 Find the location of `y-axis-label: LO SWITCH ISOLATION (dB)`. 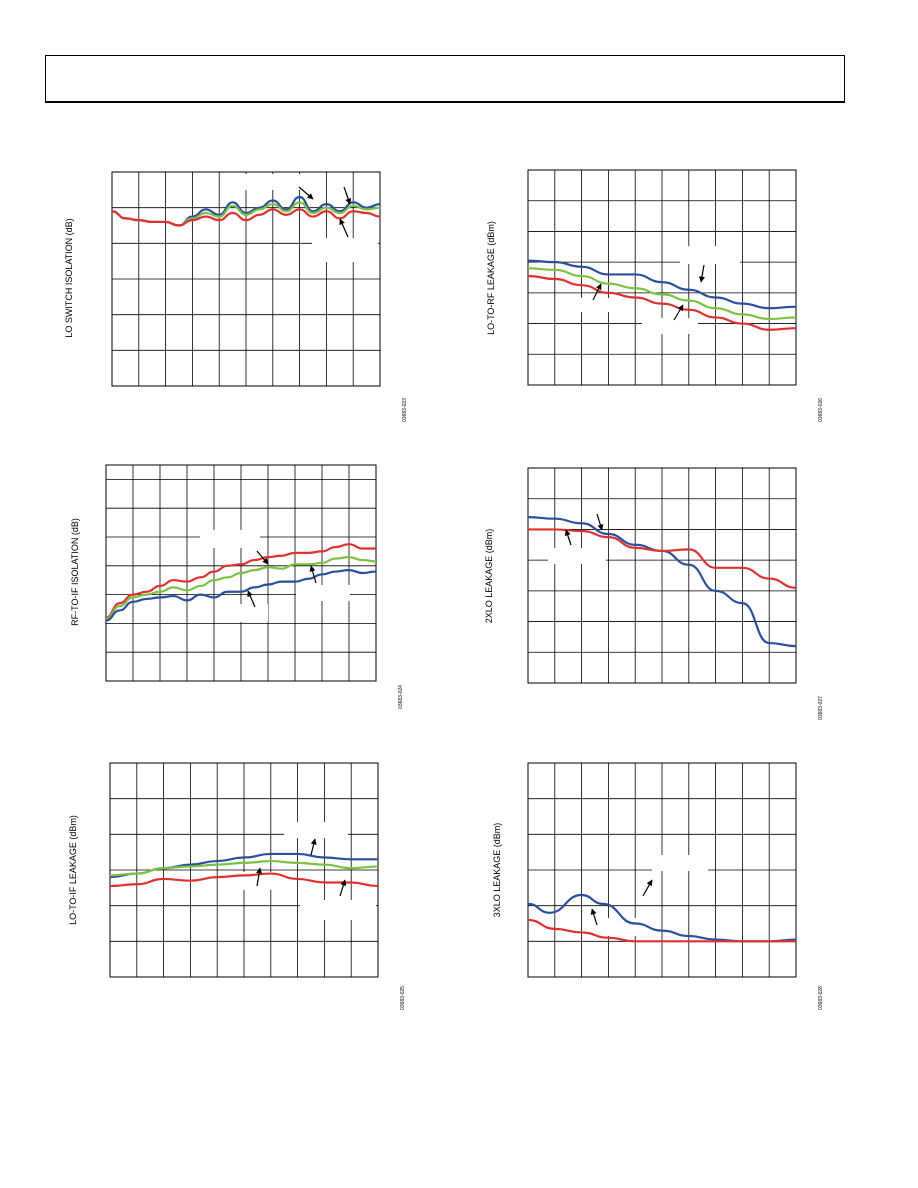

y-axis-label: LO SWITCH ISOLATION (dB) is located at coordinates (69, 277).